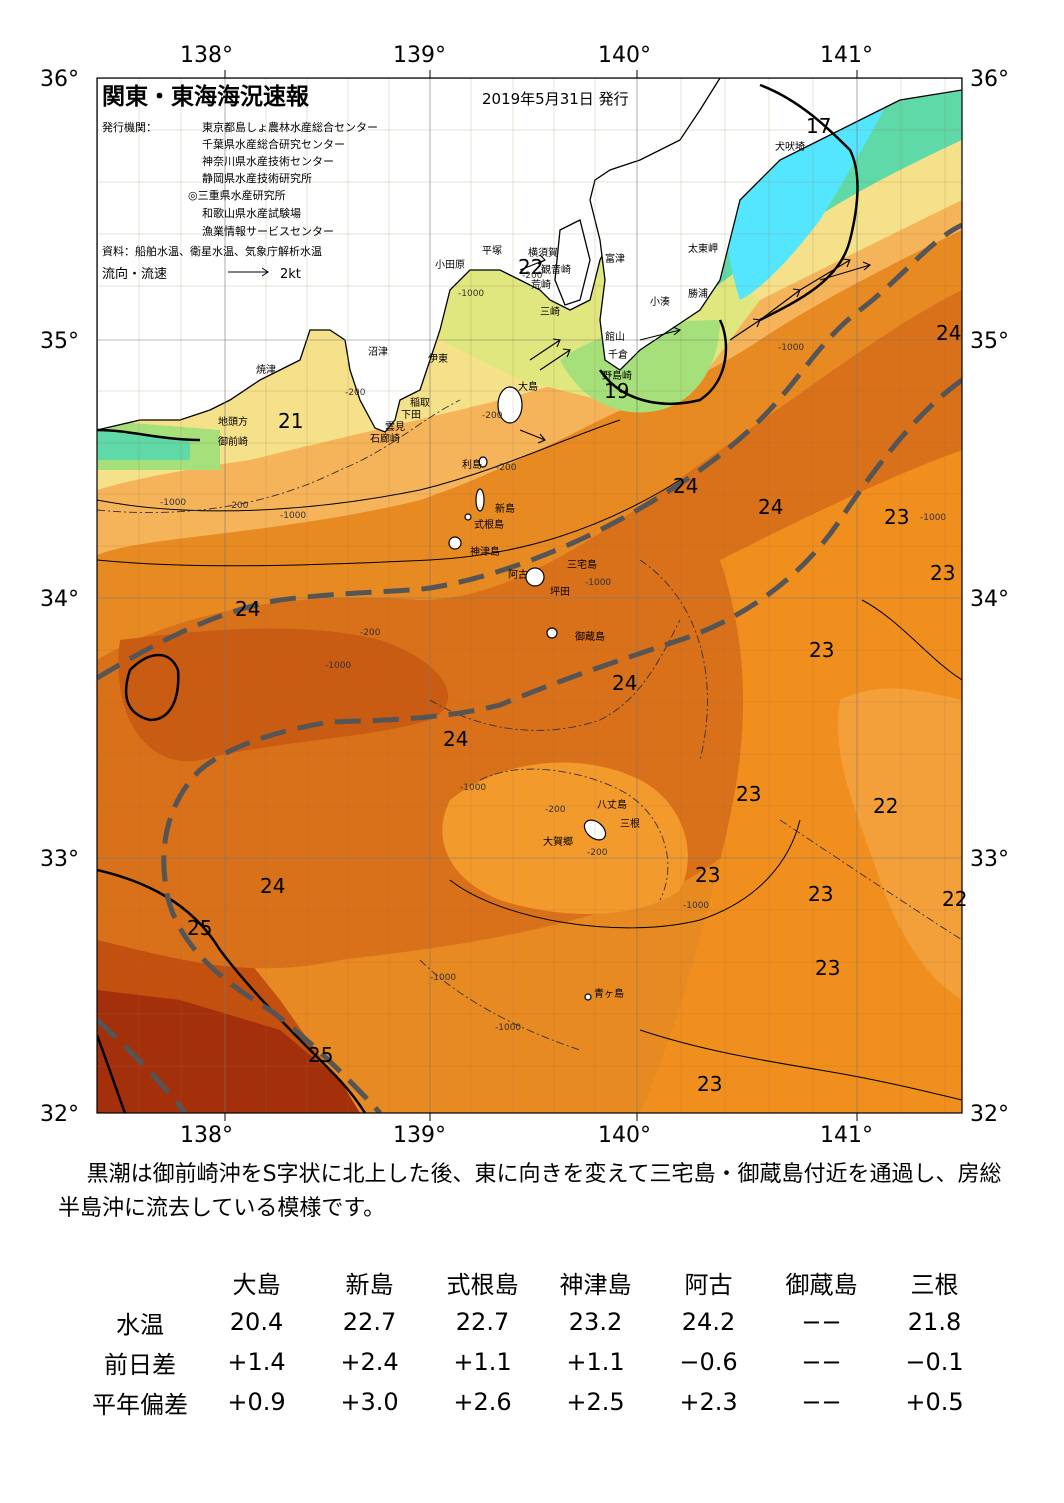 The width and height of the screenshot is (1064, 1503). What do you see at coordinates (59, 341) in the screenshot?
I see `lat-label-left: 35°` at bounding box center [59, 341].